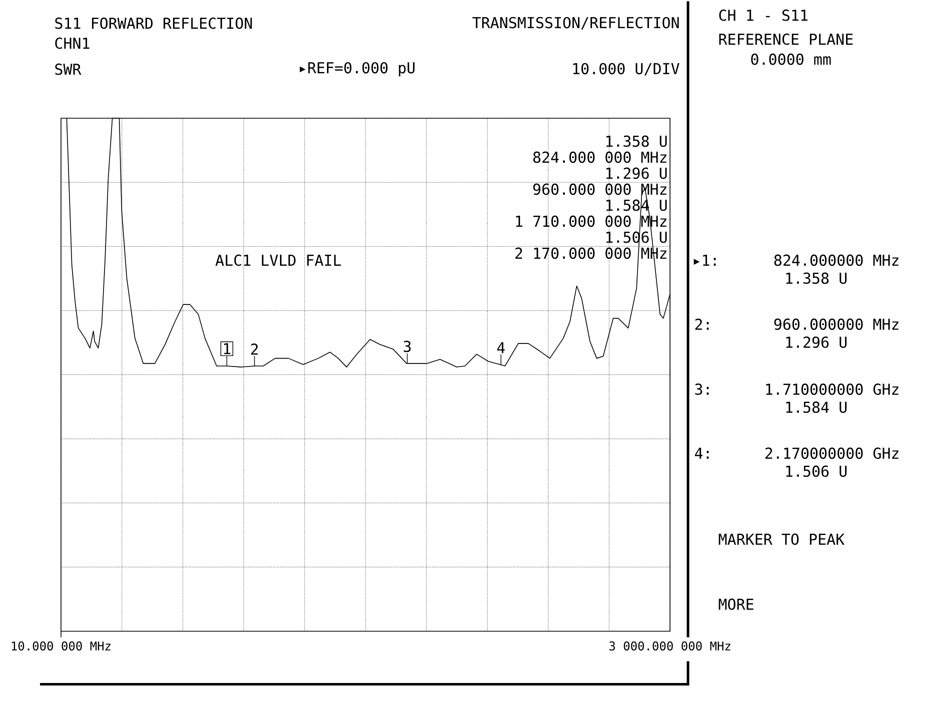 Image resolution: width=940 pixels, height=713 pixels. What do you see at coordinates (357, 69) in the screenshot?
I see `text: ▸REF=0.000 pU` at bounding box center [357, 69].